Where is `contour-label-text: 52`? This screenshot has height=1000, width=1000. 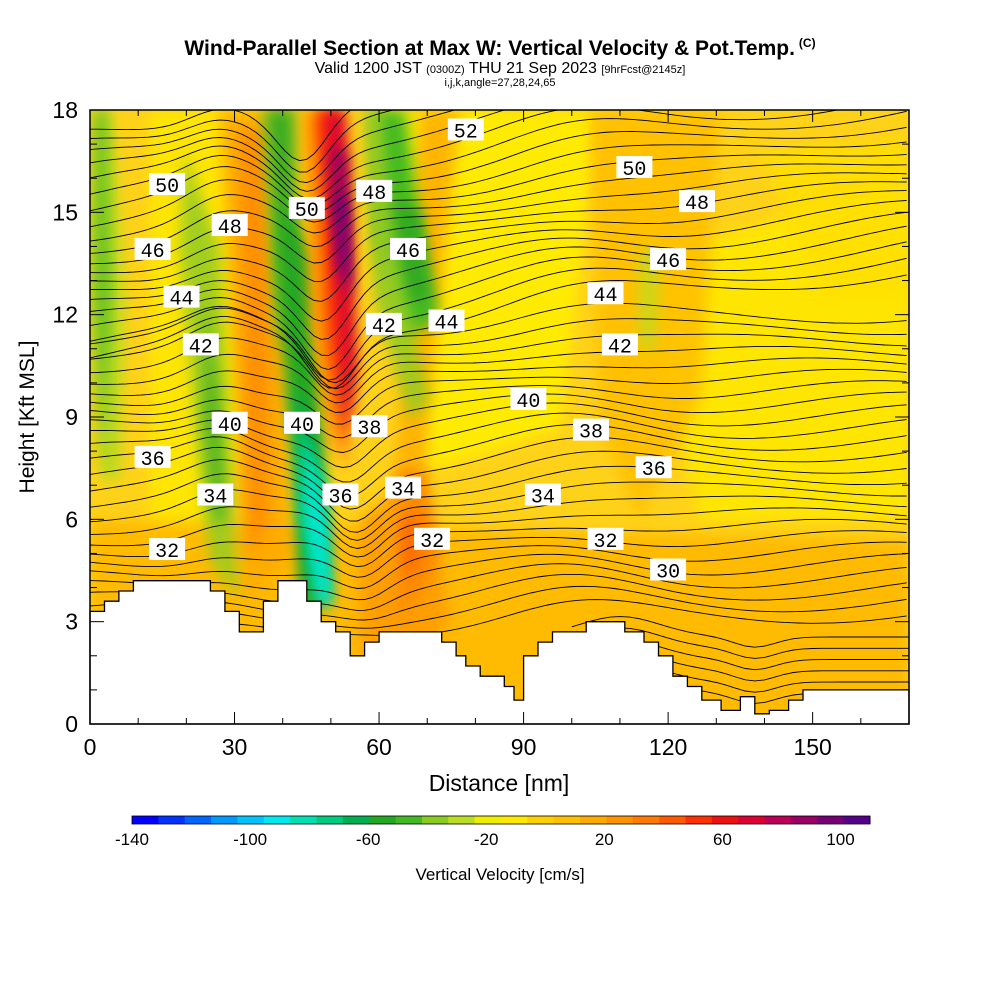
contour-label-text: 52 is located at coordinates (466, 133).